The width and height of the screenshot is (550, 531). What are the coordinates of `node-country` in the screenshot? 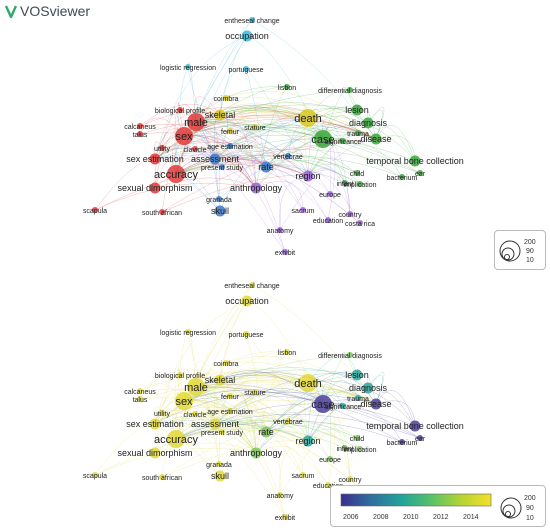 It's located at (350, 214).